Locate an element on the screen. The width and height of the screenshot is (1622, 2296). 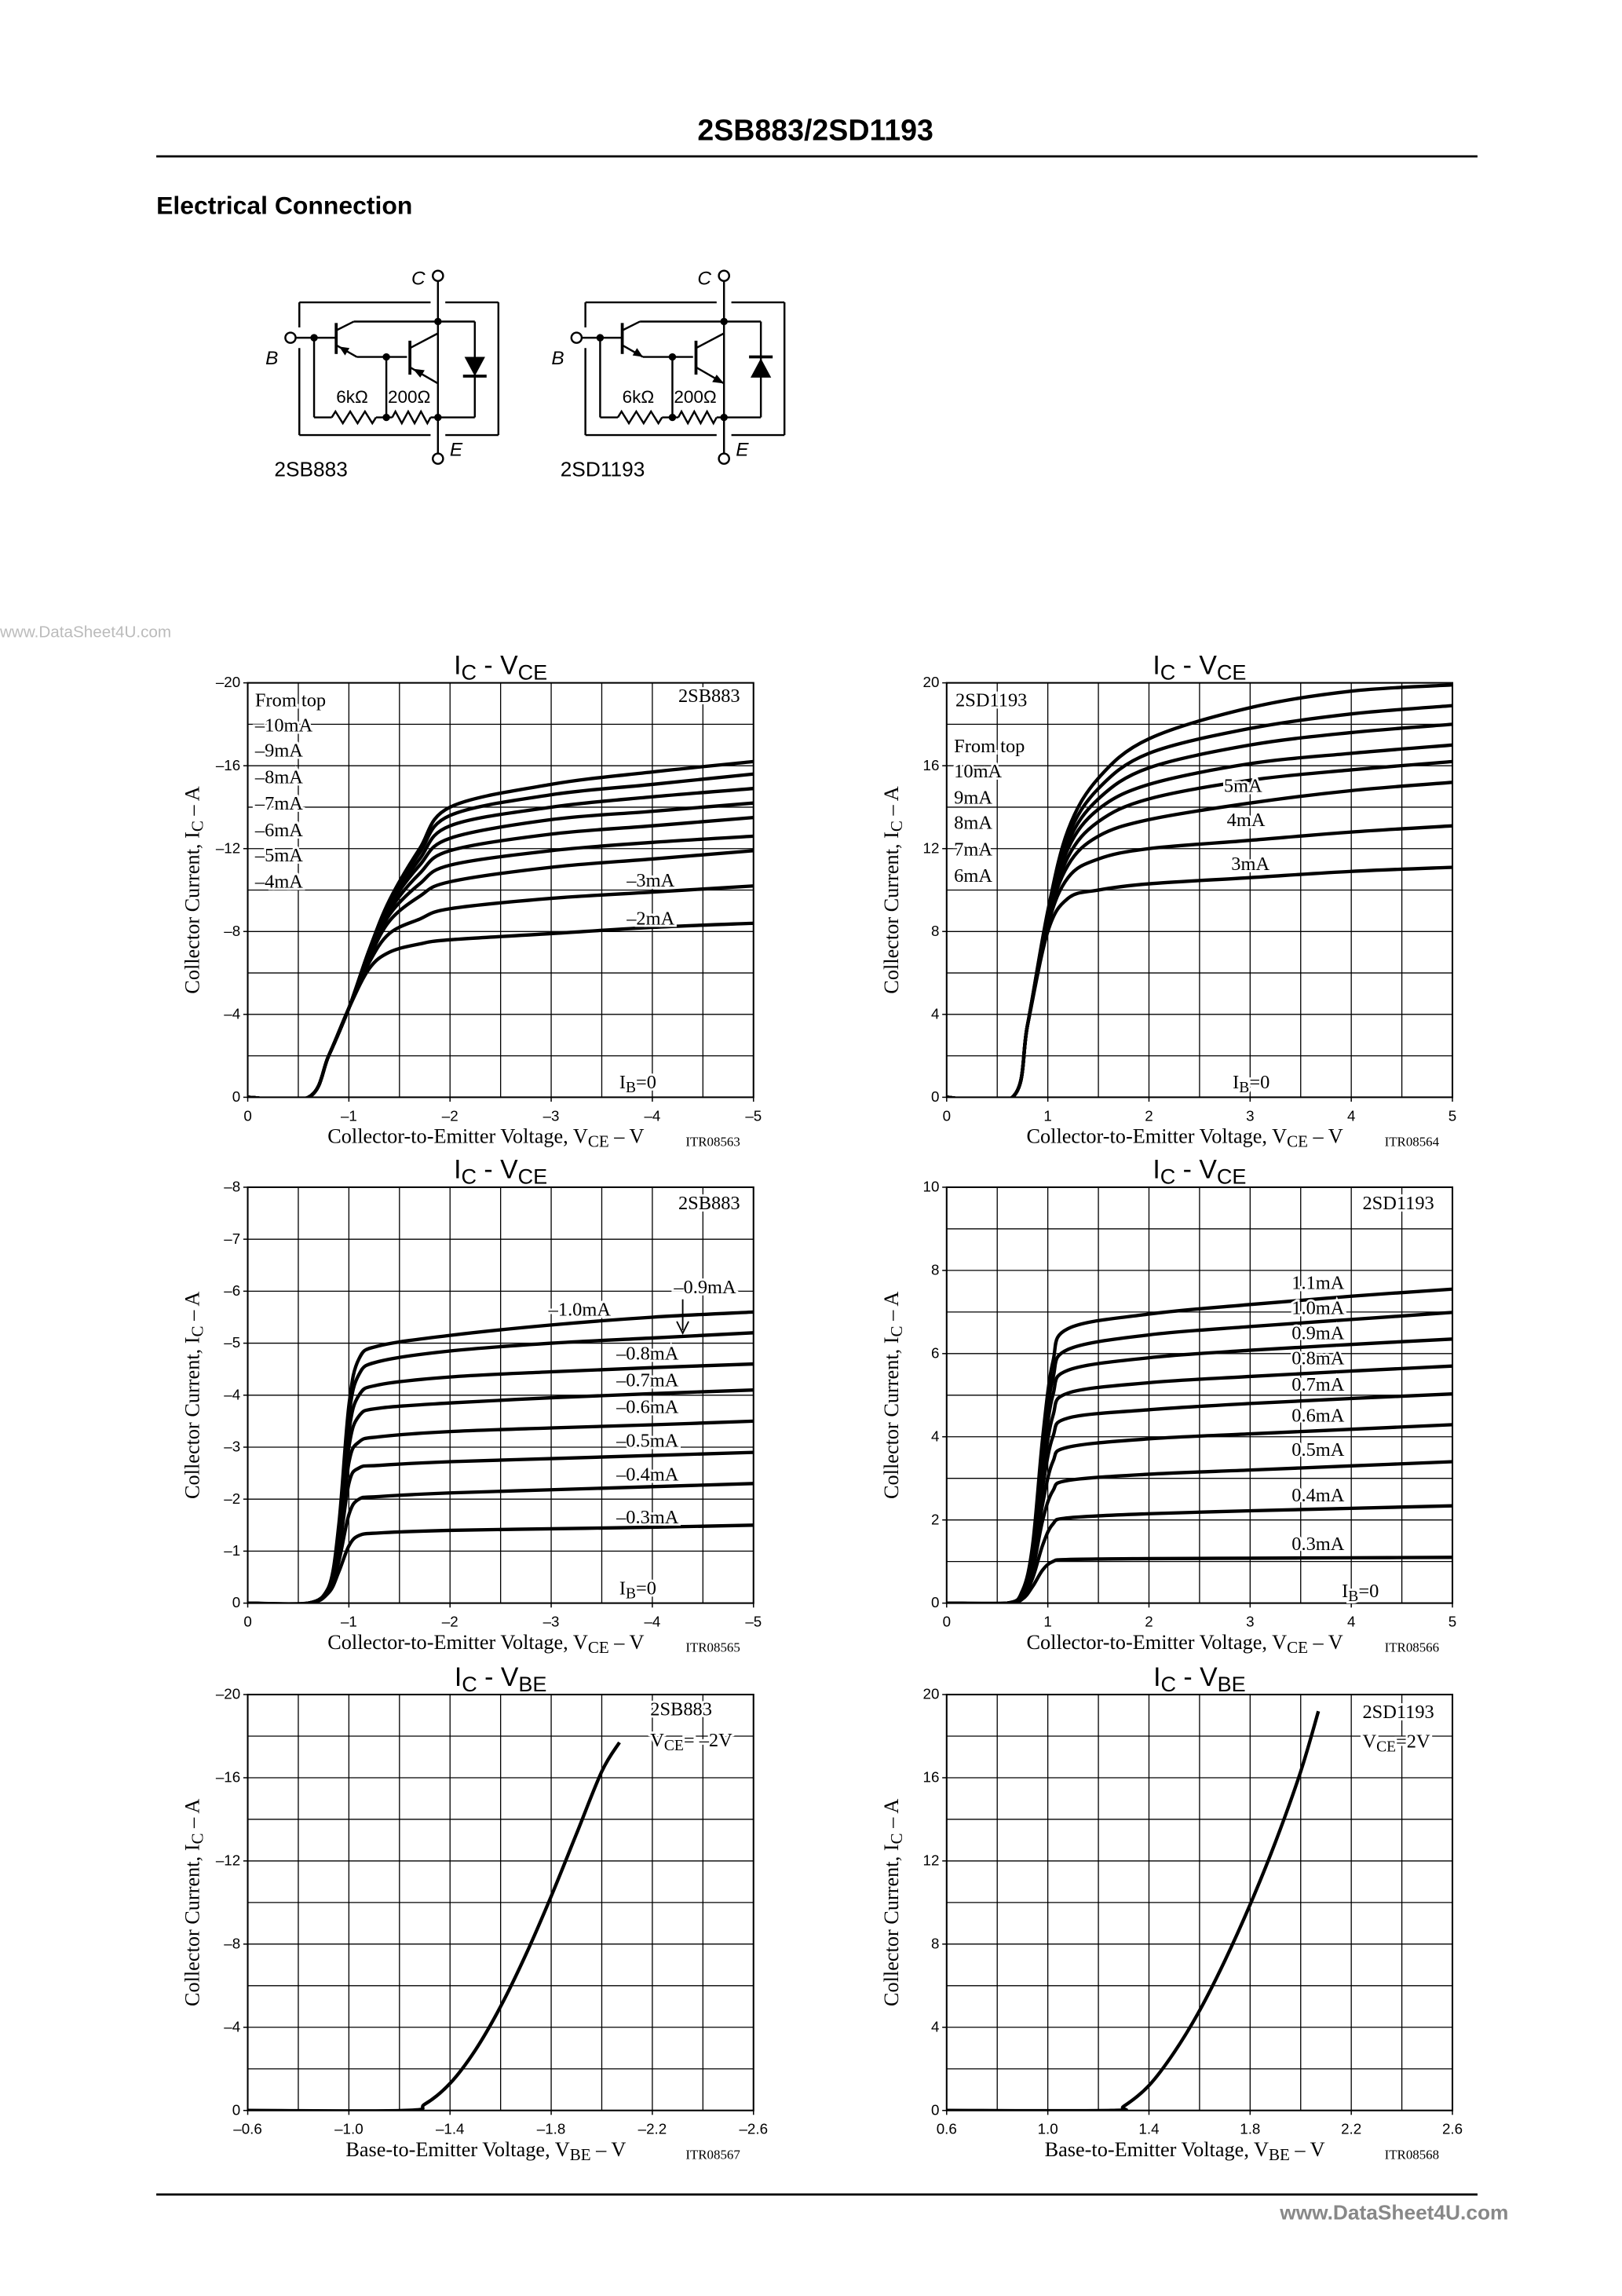
pointer-head is located at coordinates (682, 1328).